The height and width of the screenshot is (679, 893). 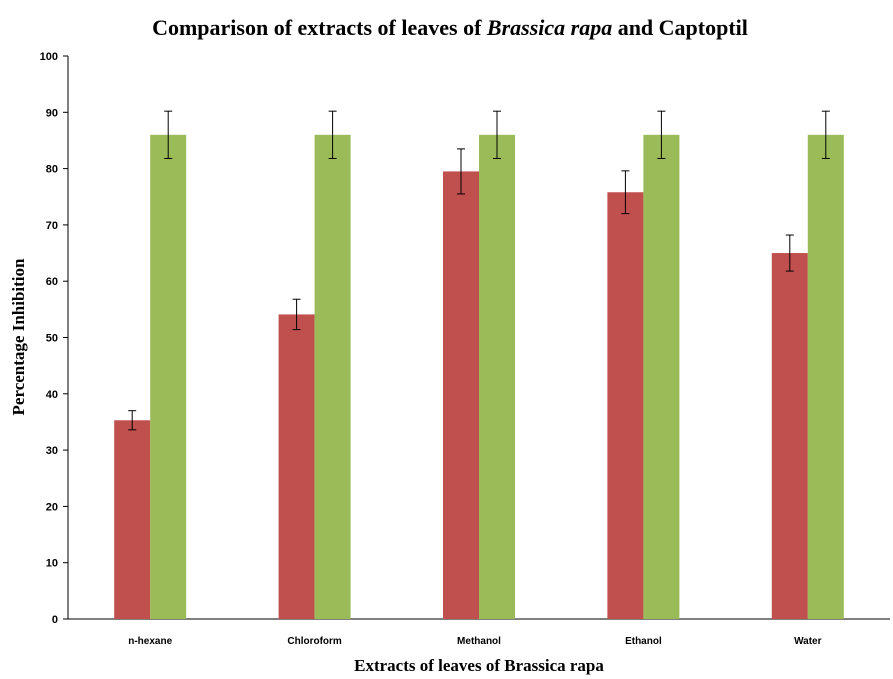 What do you see at coordinates (479, 641) in the screenshot?
I see `x-tick-label: Methanol` at bounding box center [479, 641].